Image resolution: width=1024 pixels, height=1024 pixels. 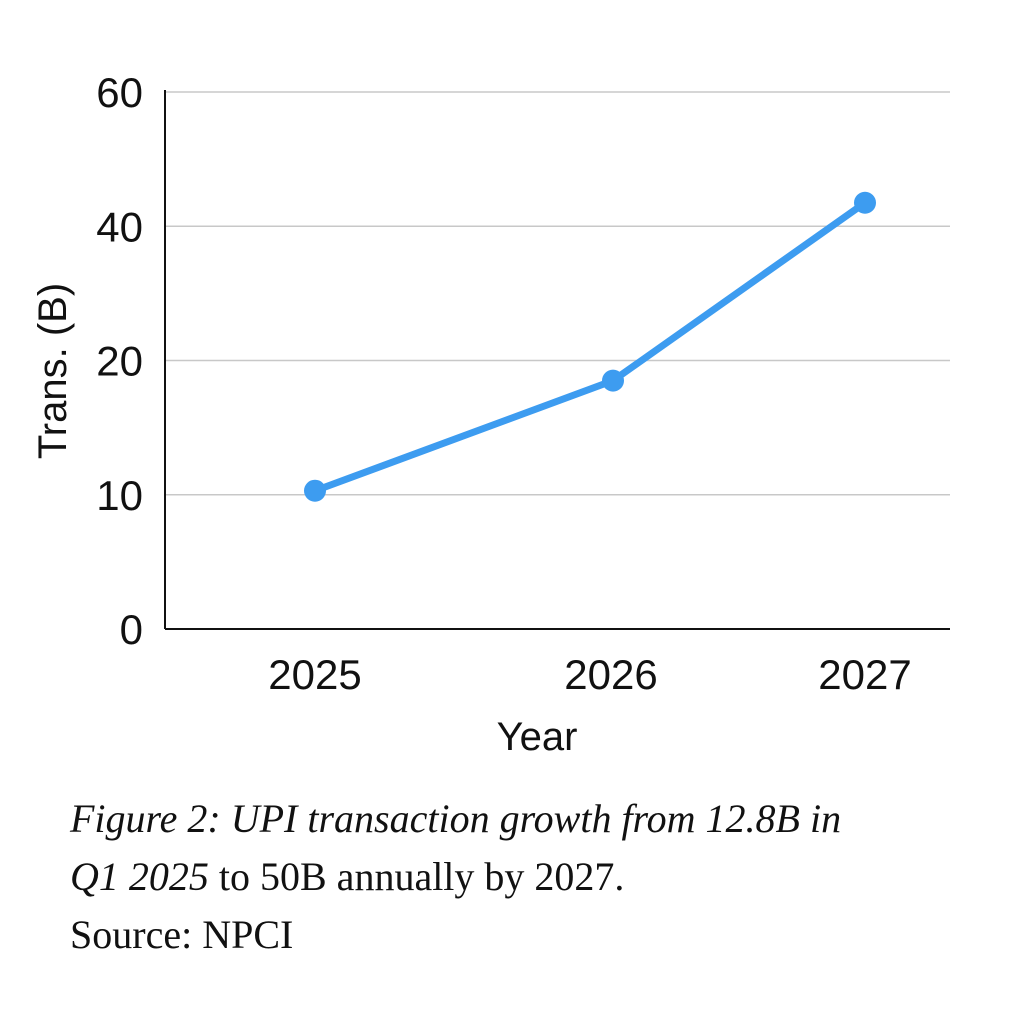 What do you see at coordinates (131, 629) in the screenshot?
I see `y-tick-label: 0` at bounding box center [131, 629].